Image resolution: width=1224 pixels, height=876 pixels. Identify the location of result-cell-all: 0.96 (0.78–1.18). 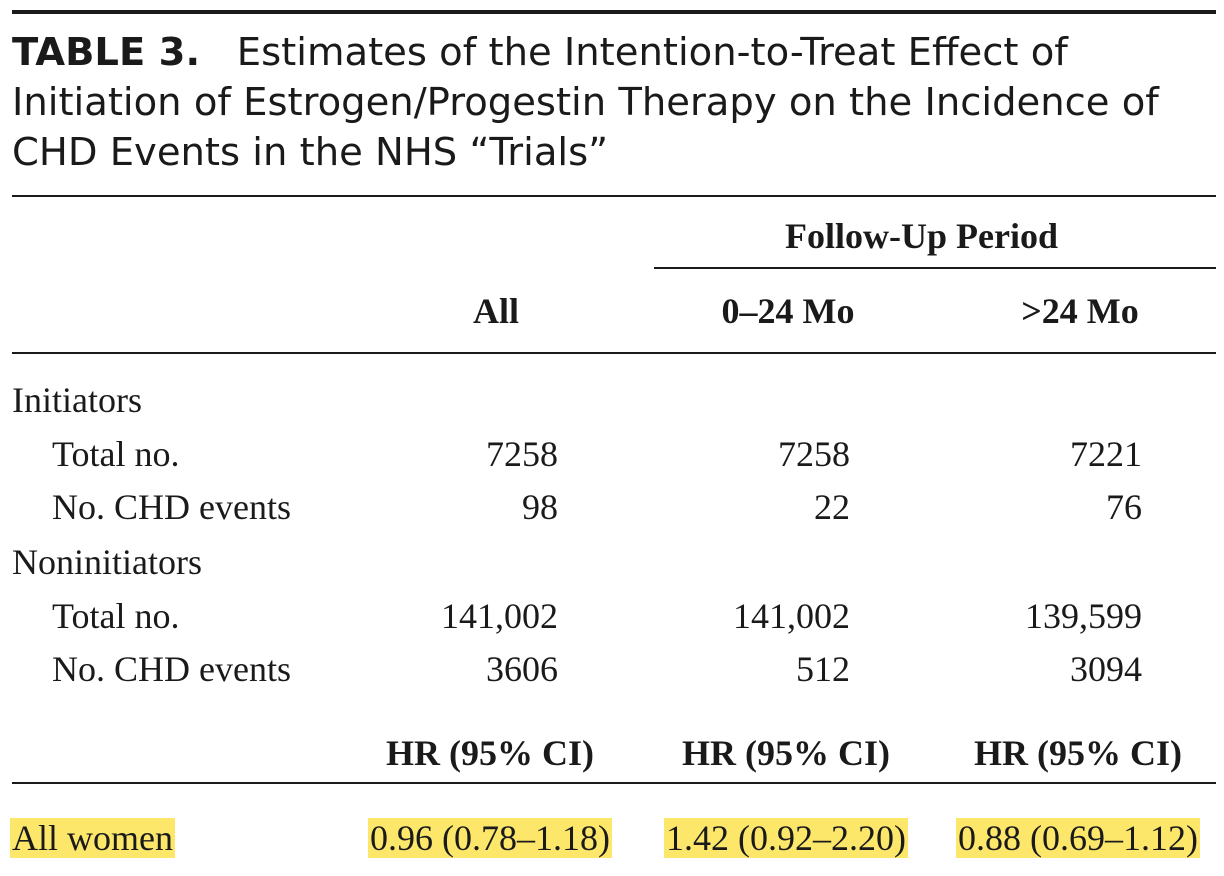
(490, 838).